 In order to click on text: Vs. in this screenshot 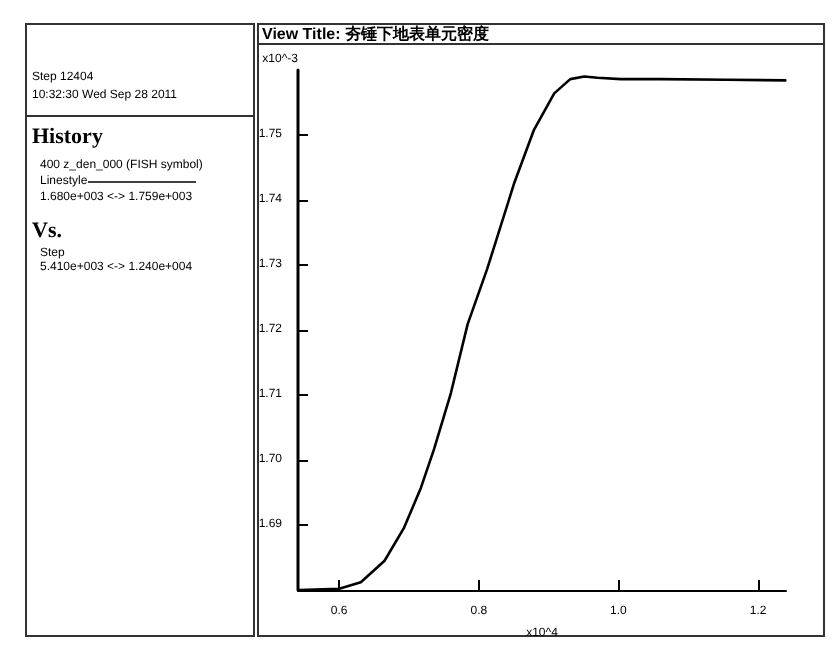, I will do `click(47, 231)`.